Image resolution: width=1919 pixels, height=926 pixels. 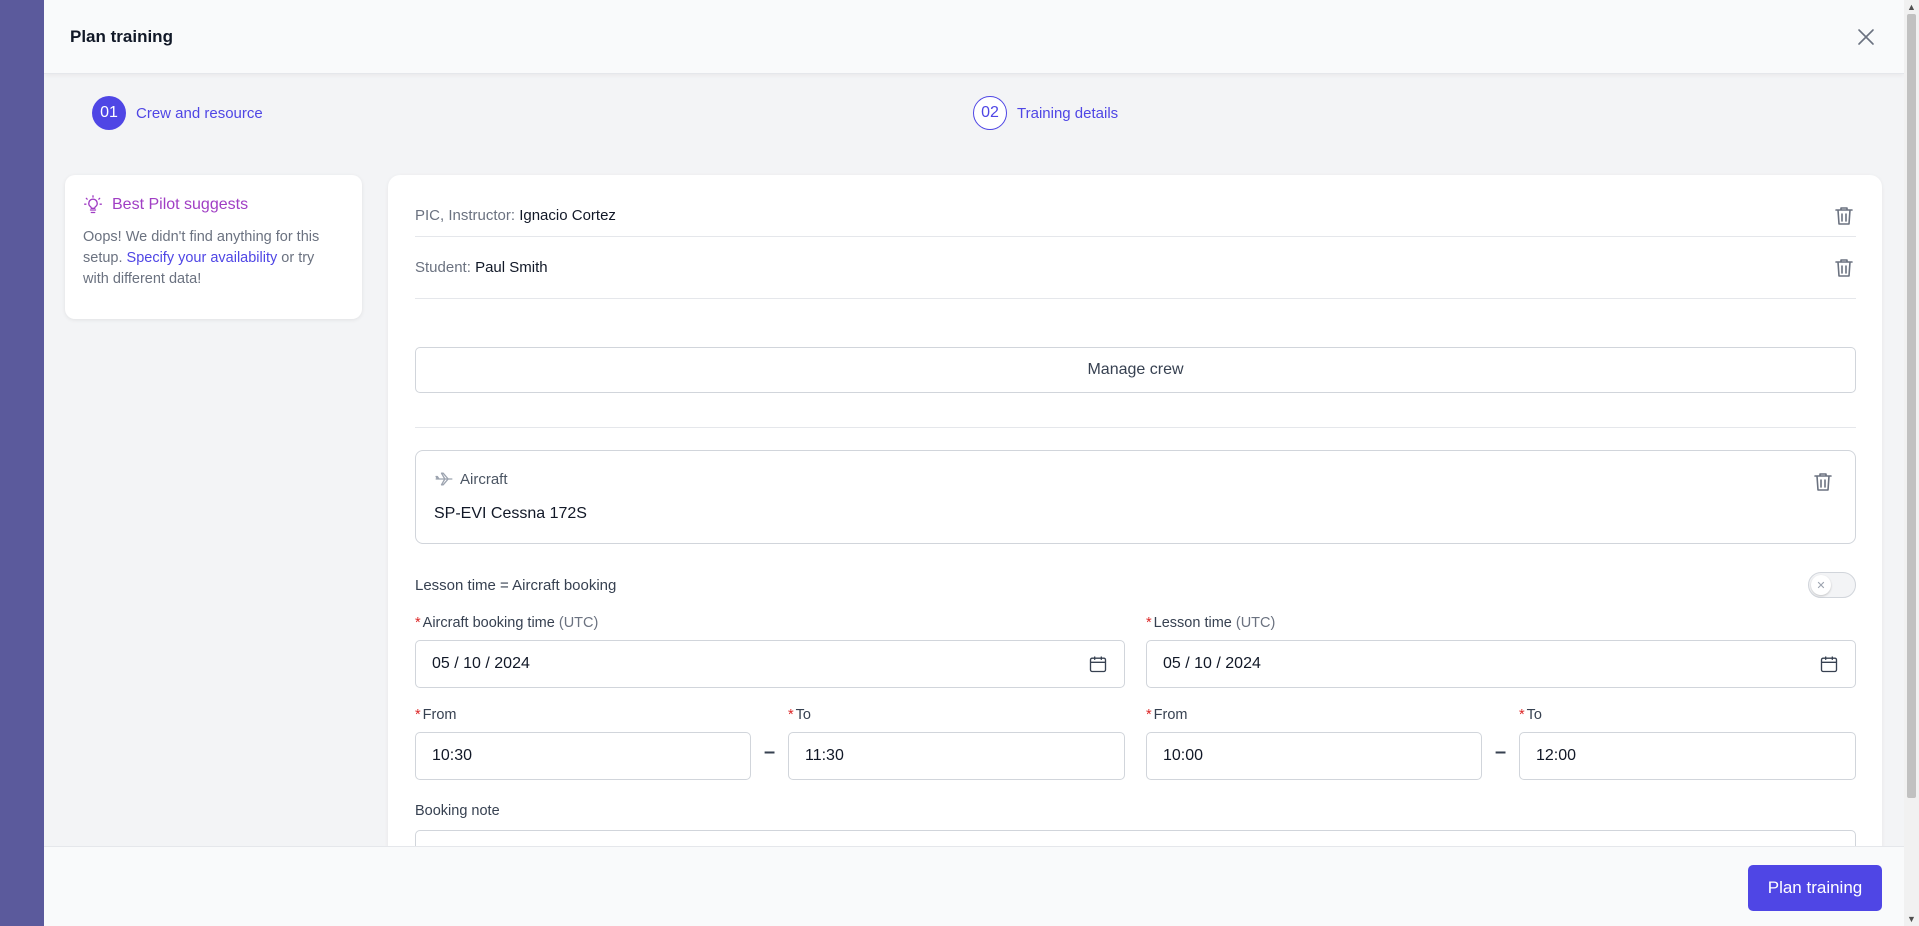 I want to click on booking-from-label: * From, so click(x=436, y=715).